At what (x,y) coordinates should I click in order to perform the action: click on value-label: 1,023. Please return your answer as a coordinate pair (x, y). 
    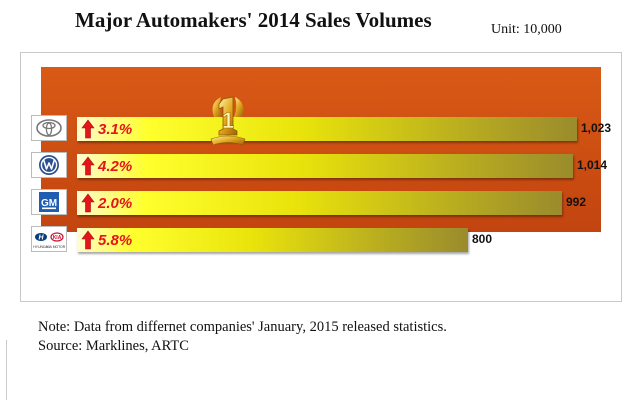
    Looking at the image, I should click on (596, 128).